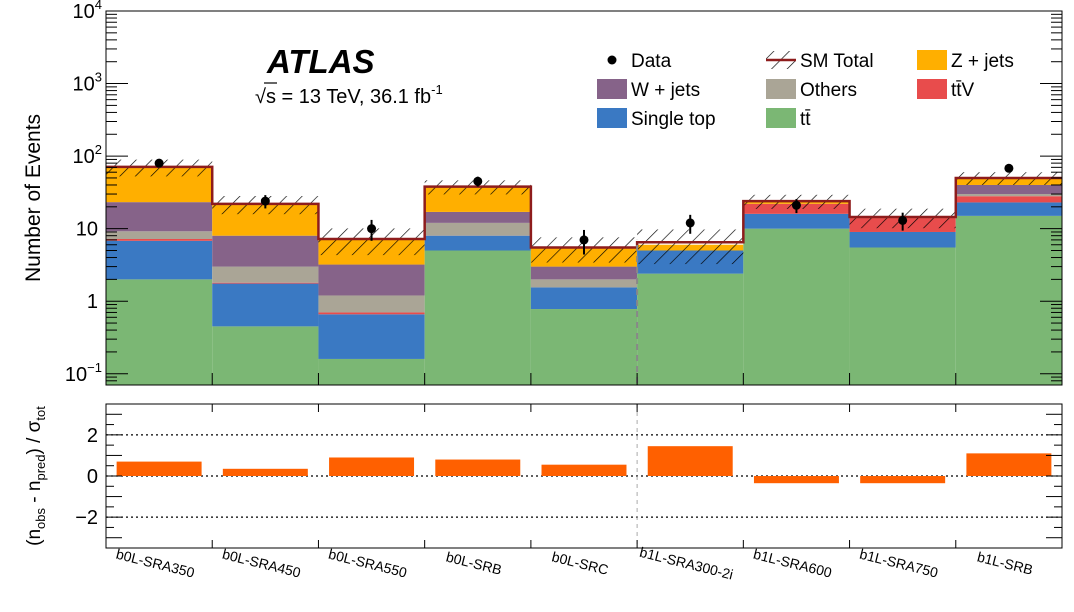  Describe the element at coordinates (793, 563) in the screenshot. I see `category-label-b1L-SRA600: b1L-SRA600` at that location.